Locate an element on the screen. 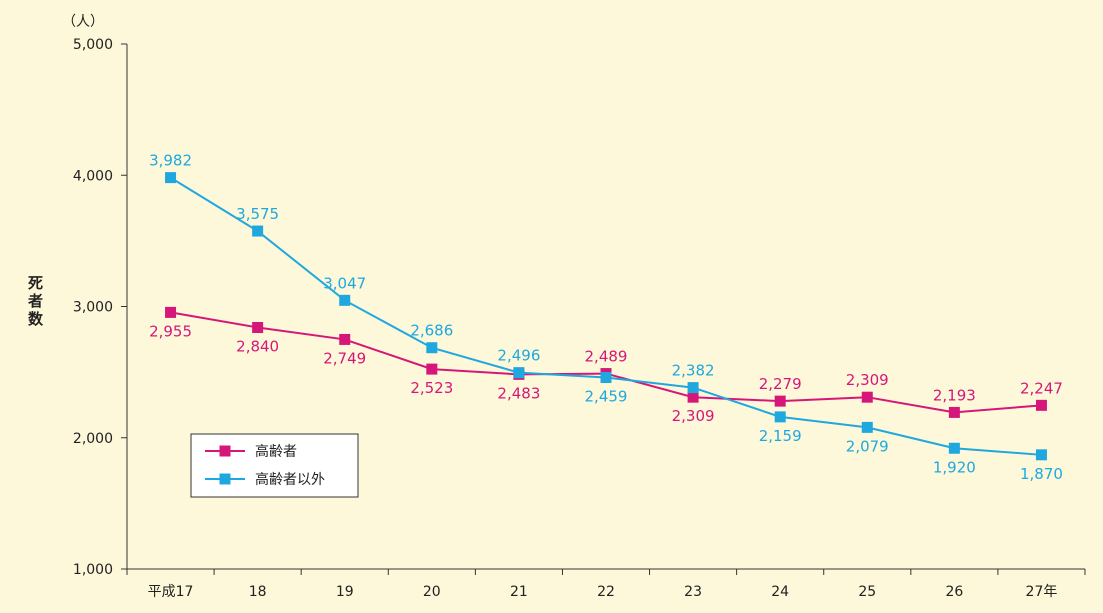  data-label: 2,459 is located at coordinates (606, 397).